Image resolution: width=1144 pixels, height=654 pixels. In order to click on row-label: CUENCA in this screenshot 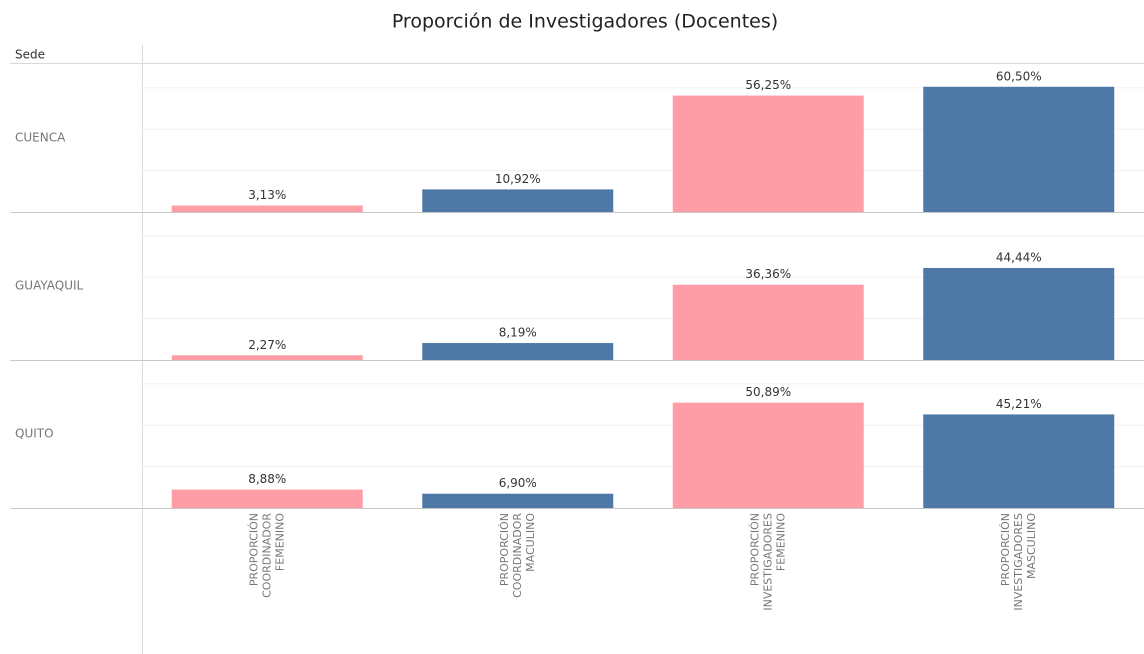, I will do `click(40, 138)`.